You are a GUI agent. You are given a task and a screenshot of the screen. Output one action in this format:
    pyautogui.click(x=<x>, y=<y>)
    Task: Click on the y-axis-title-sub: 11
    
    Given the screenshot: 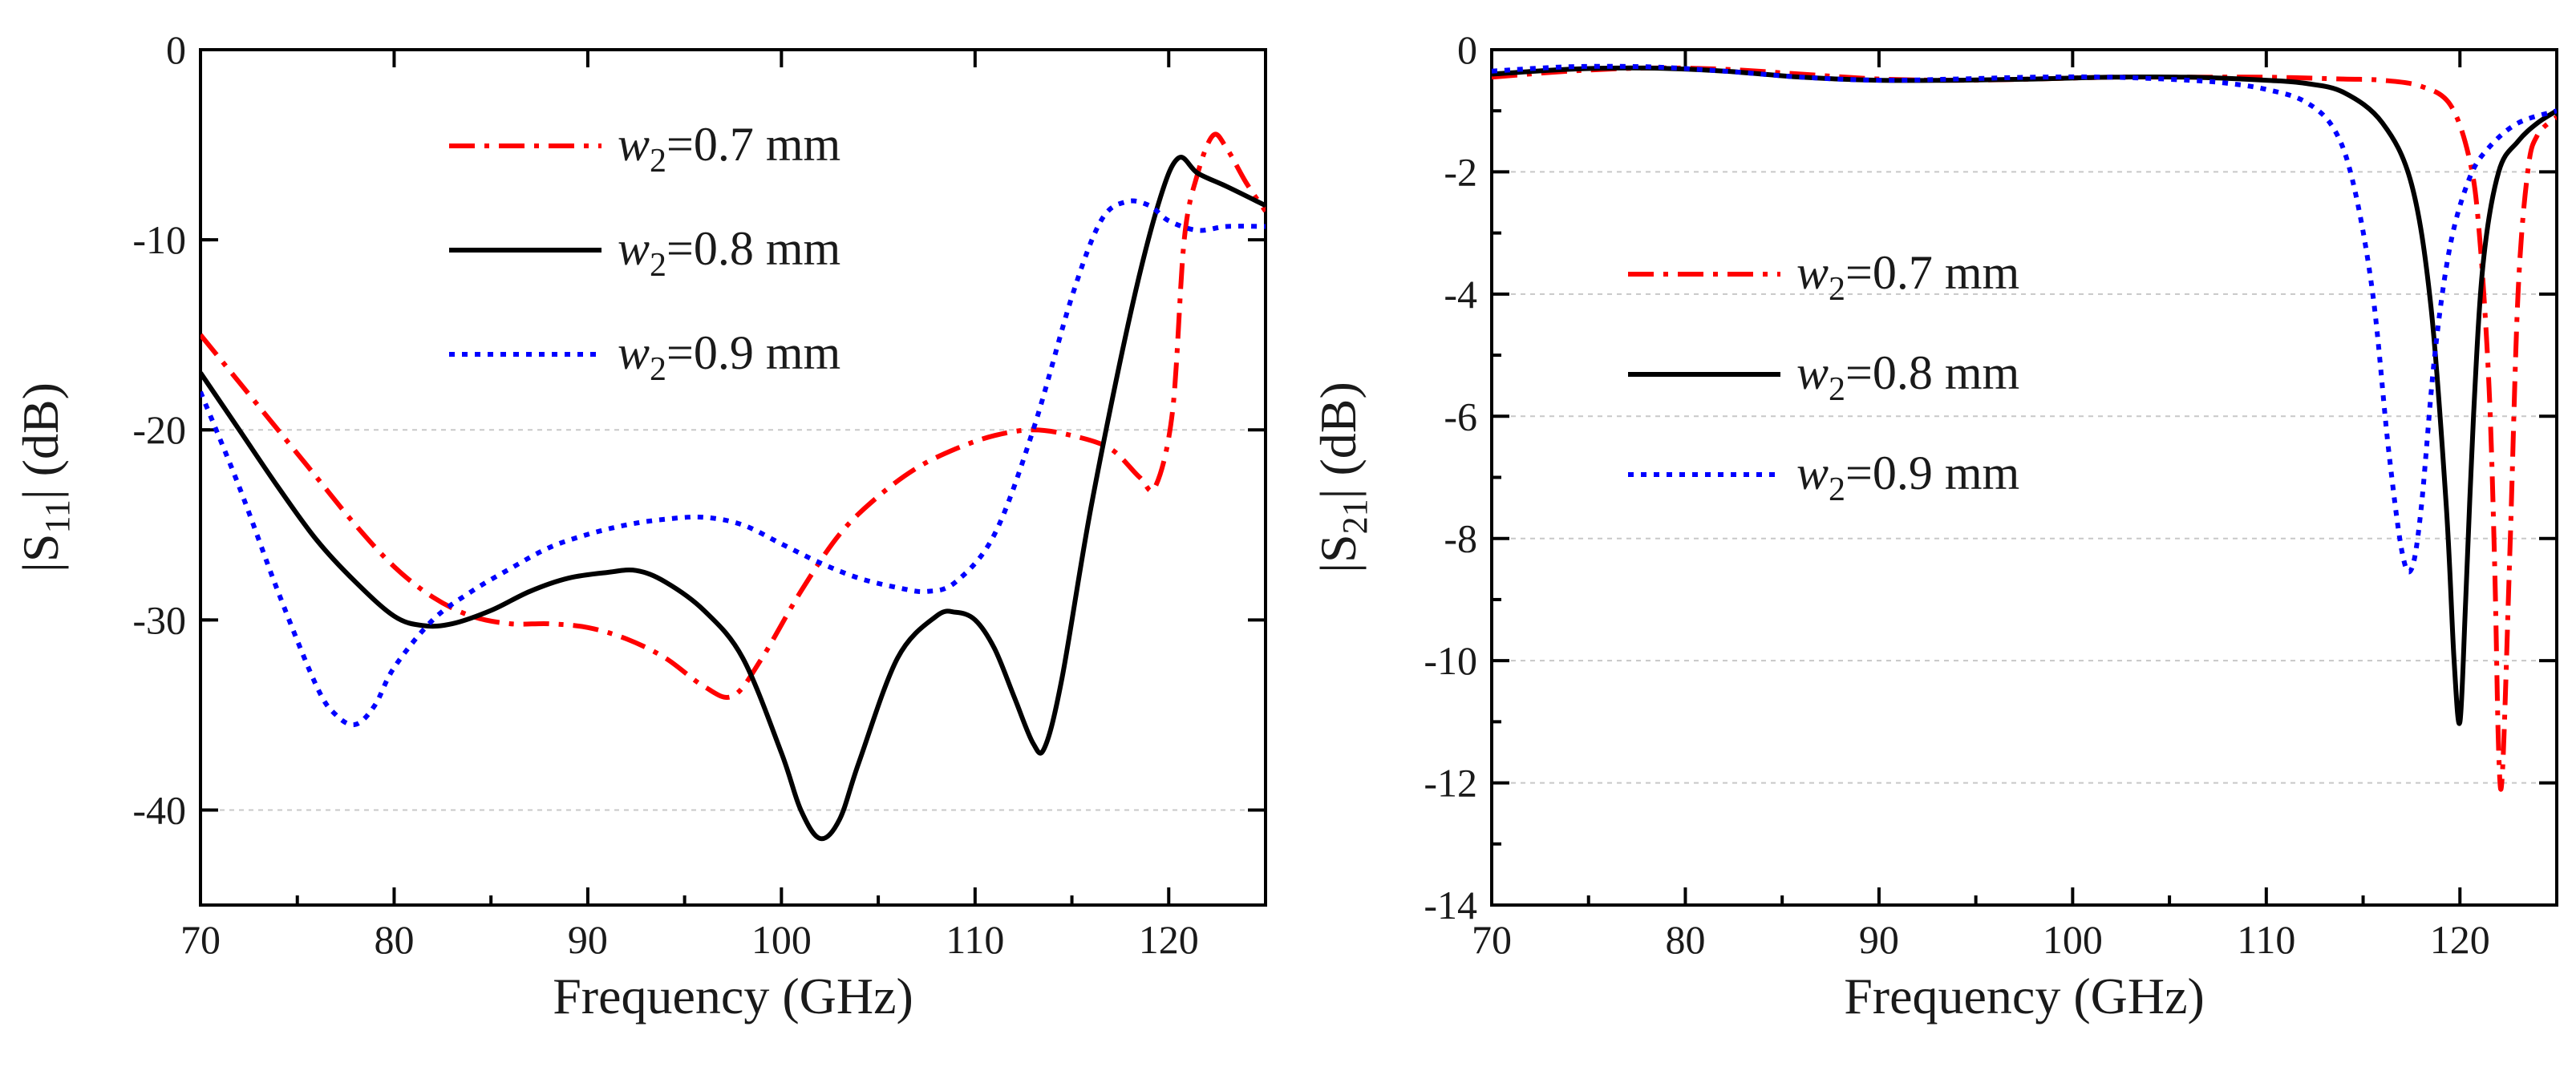 What is the action you would take?
    pyautogui.click(x=57, y=516)
    